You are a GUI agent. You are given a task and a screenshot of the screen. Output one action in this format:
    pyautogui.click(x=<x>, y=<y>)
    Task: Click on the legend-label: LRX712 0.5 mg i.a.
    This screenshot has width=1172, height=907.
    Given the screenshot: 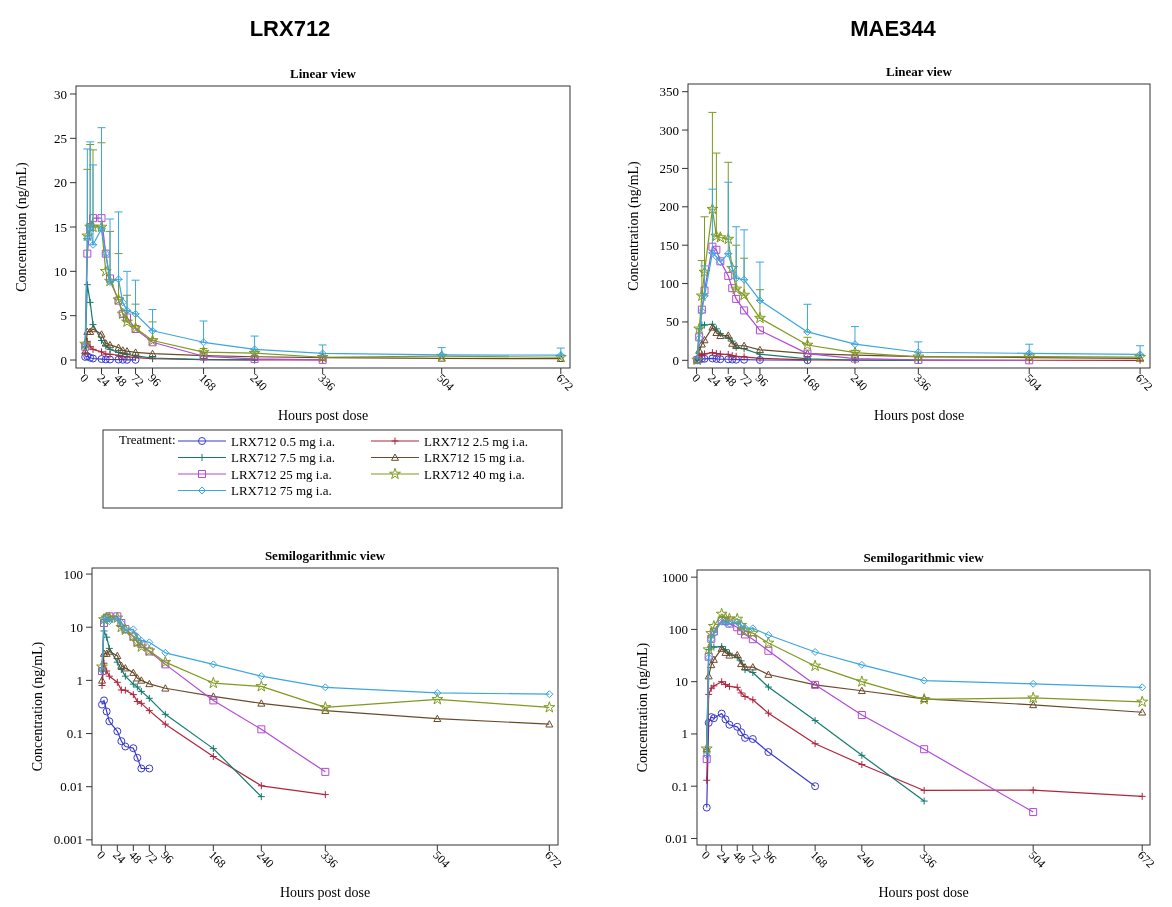 What is the action you would take?
    pyautogui.click(x=283, y=441)
    